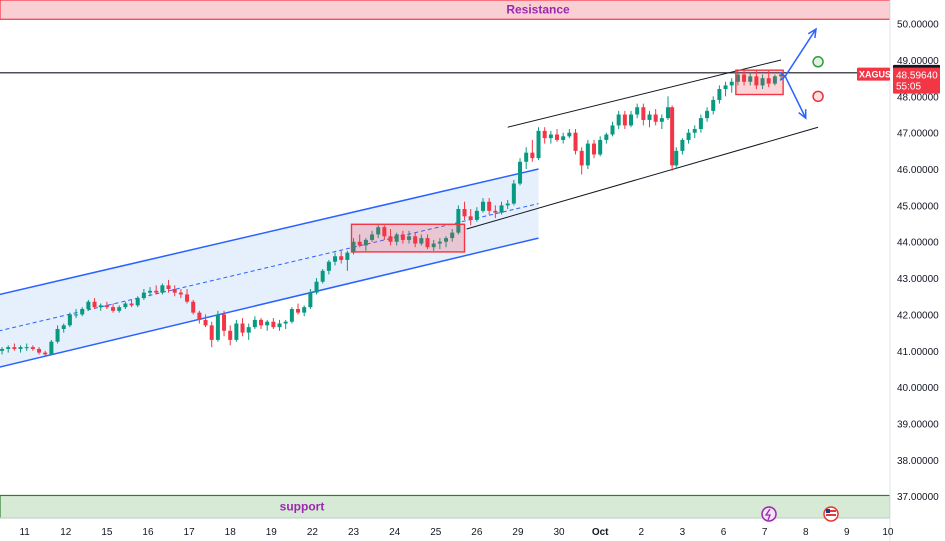 This screenshot has height=541, width=945. Describe the element at coordinates (269, 232) in the screenshot. I see `channel-upper-line` at that location.